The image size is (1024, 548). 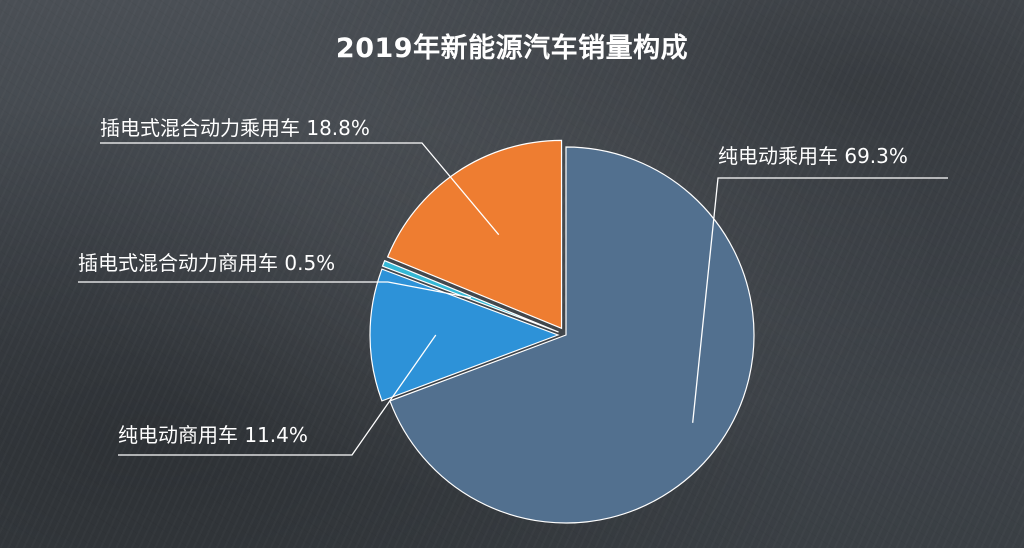 What do you see at coordinates (813, 156) in the screenshot?
I see `slice-label-0: 纯电动乘用车 69.3%` at bounding box center [813, 156].